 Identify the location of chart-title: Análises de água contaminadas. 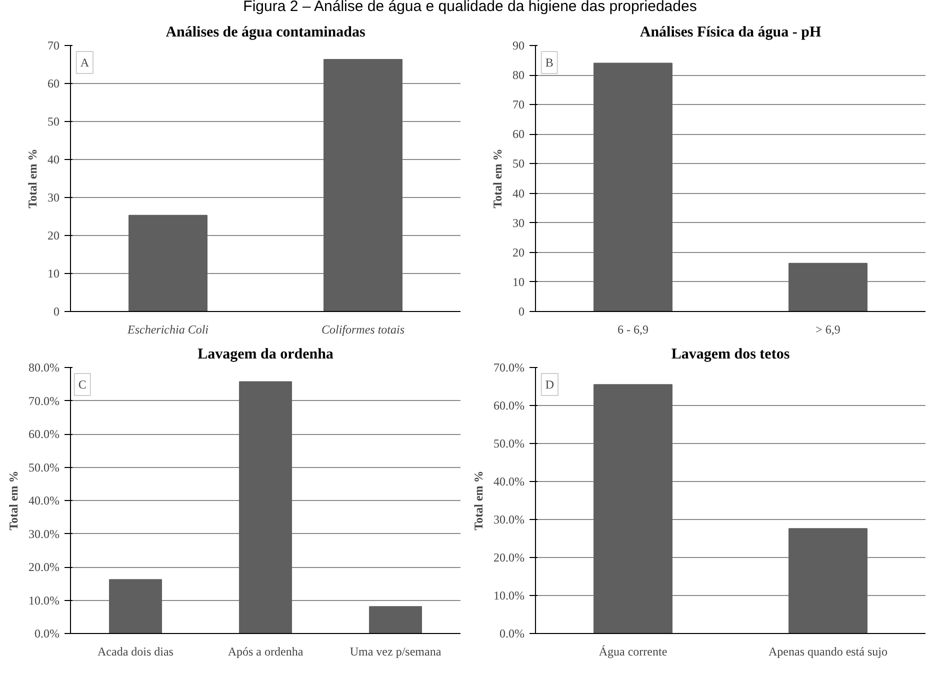
(266, 32).